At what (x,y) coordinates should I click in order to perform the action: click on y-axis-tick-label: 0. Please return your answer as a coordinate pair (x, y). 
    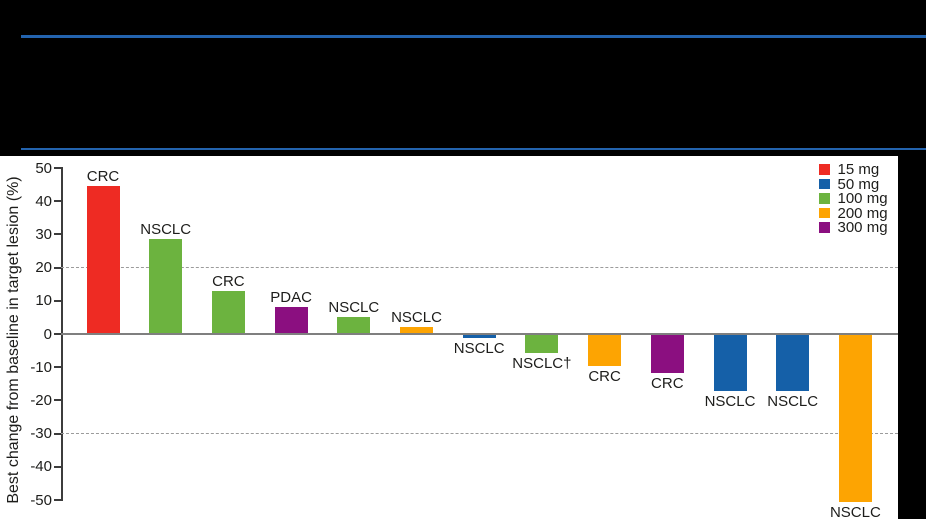
    Looking at the image, I should click on (47, 334).